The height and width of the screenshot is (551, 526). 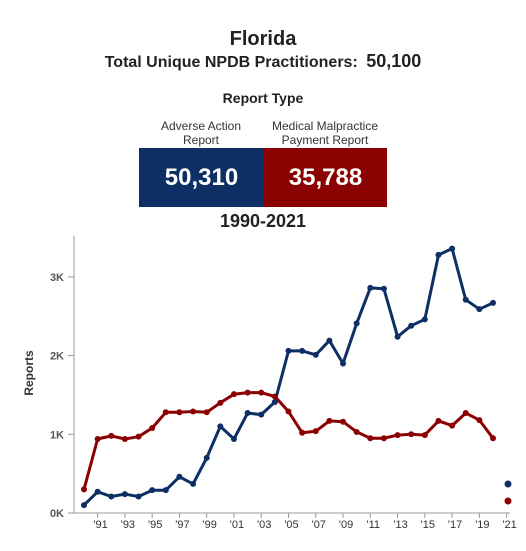 I want to click on x-tick-label: '91, so click(x=100, y=525).